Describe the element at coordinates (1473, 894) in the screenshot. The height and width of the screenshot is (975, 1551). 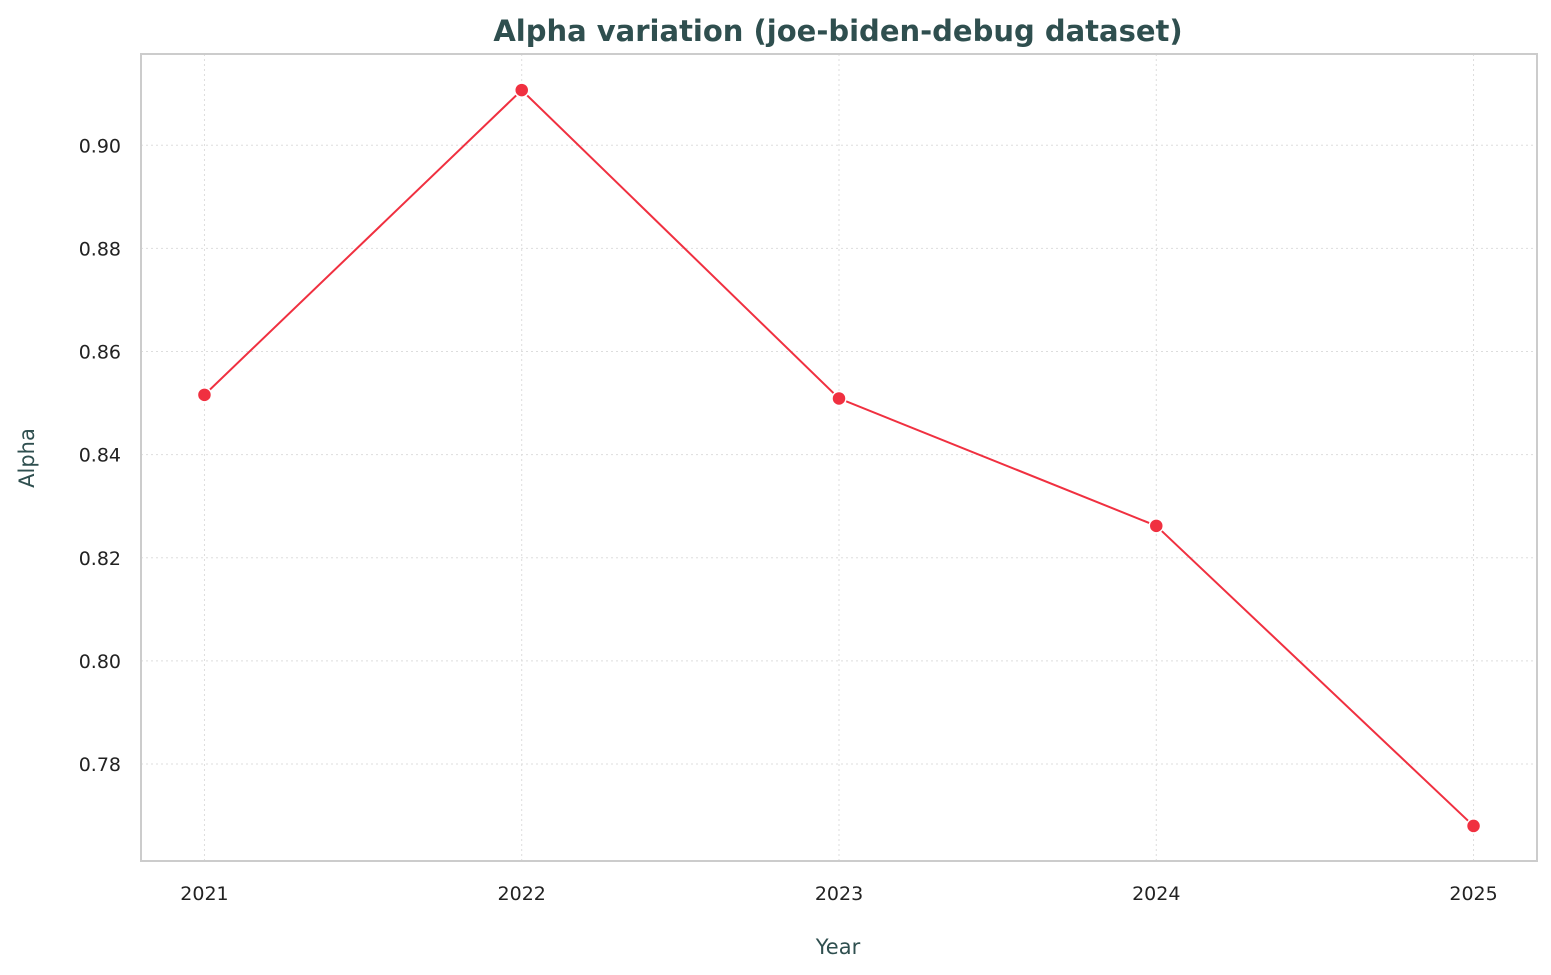
I see `x-tick-label: 2025` at that location.